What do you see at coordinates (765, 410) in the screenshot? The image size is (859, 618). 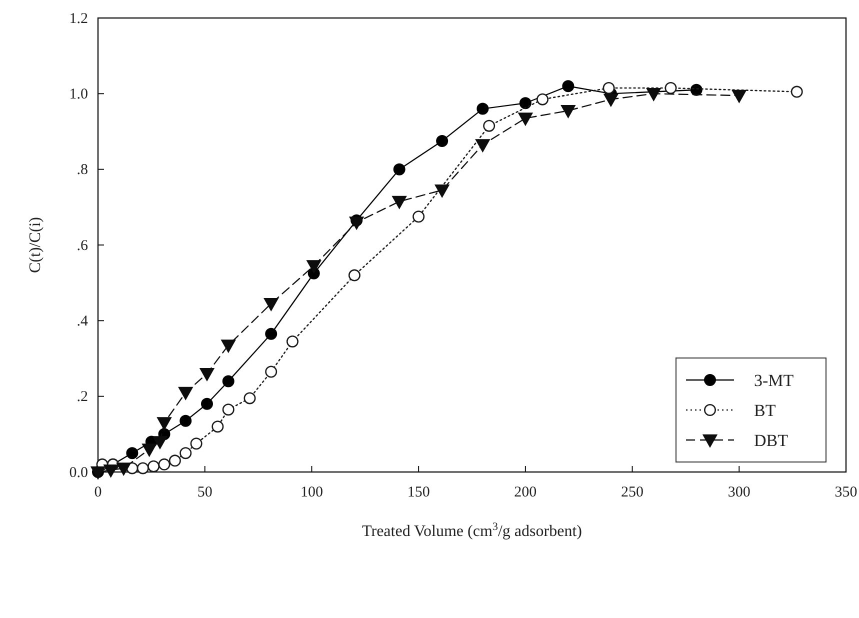 I see `legend-label: BT` at bounding box center [765, 410].